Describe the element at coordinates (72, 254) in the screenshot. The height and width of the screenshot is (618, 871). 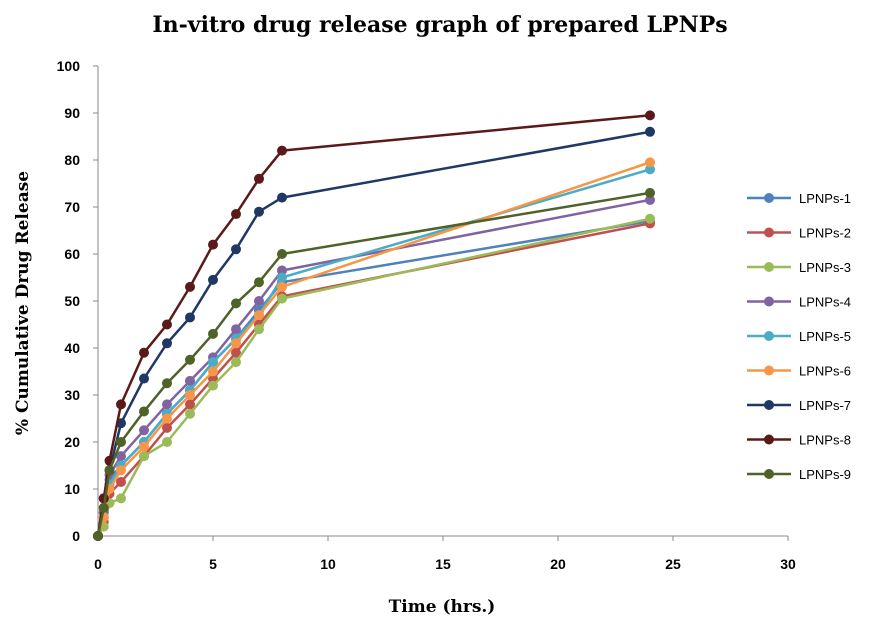
I see `y-tick-label: 60` at that location.